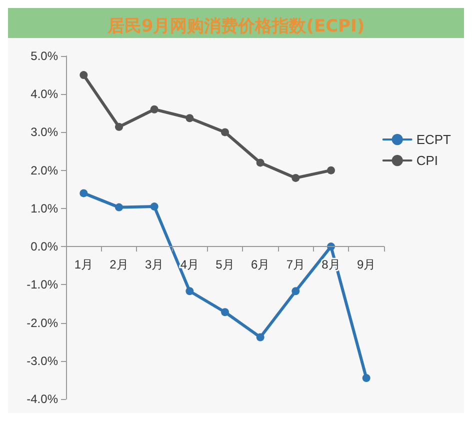 This screenshot has width=472, height=421. What do you see at coordinates (119, 265) in the screenshot?
I see `x-tick-label: 2月` at bounding box center [119, 265].